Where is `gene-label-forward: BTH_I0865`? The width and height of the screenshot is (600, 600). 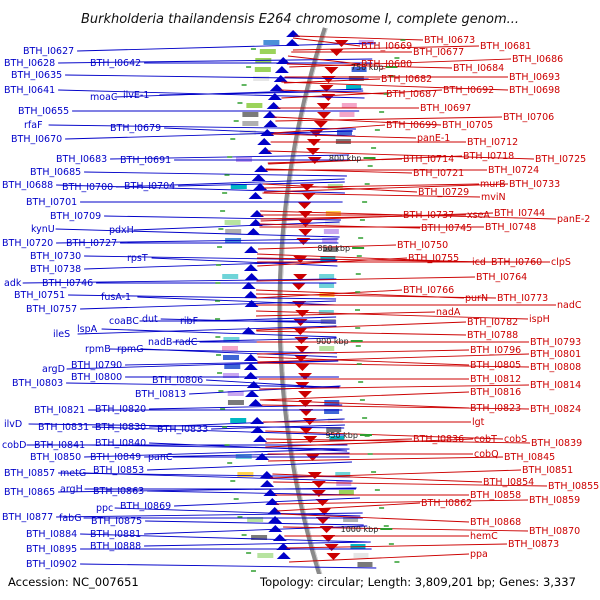 gene-label-forward: BTH_I0865 is located at coordinates (29, 492).